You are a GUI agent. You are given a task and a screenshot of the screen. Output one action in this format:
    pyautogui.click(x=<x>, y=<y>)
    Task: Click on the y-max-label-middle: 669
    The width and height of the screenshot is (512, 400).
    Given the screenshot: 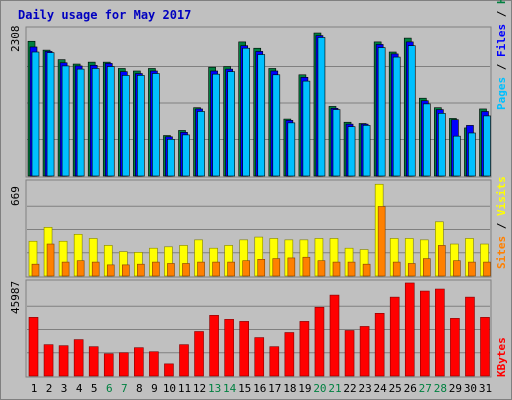 What is the action you would take?
    pyautogui.click(x=15, y=196)
    